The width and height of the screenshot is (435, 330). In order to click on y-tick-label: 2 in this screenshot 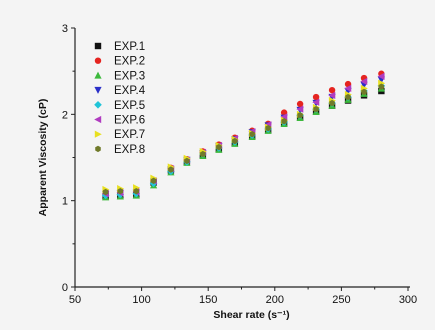, I will do `click(65, 115)`.